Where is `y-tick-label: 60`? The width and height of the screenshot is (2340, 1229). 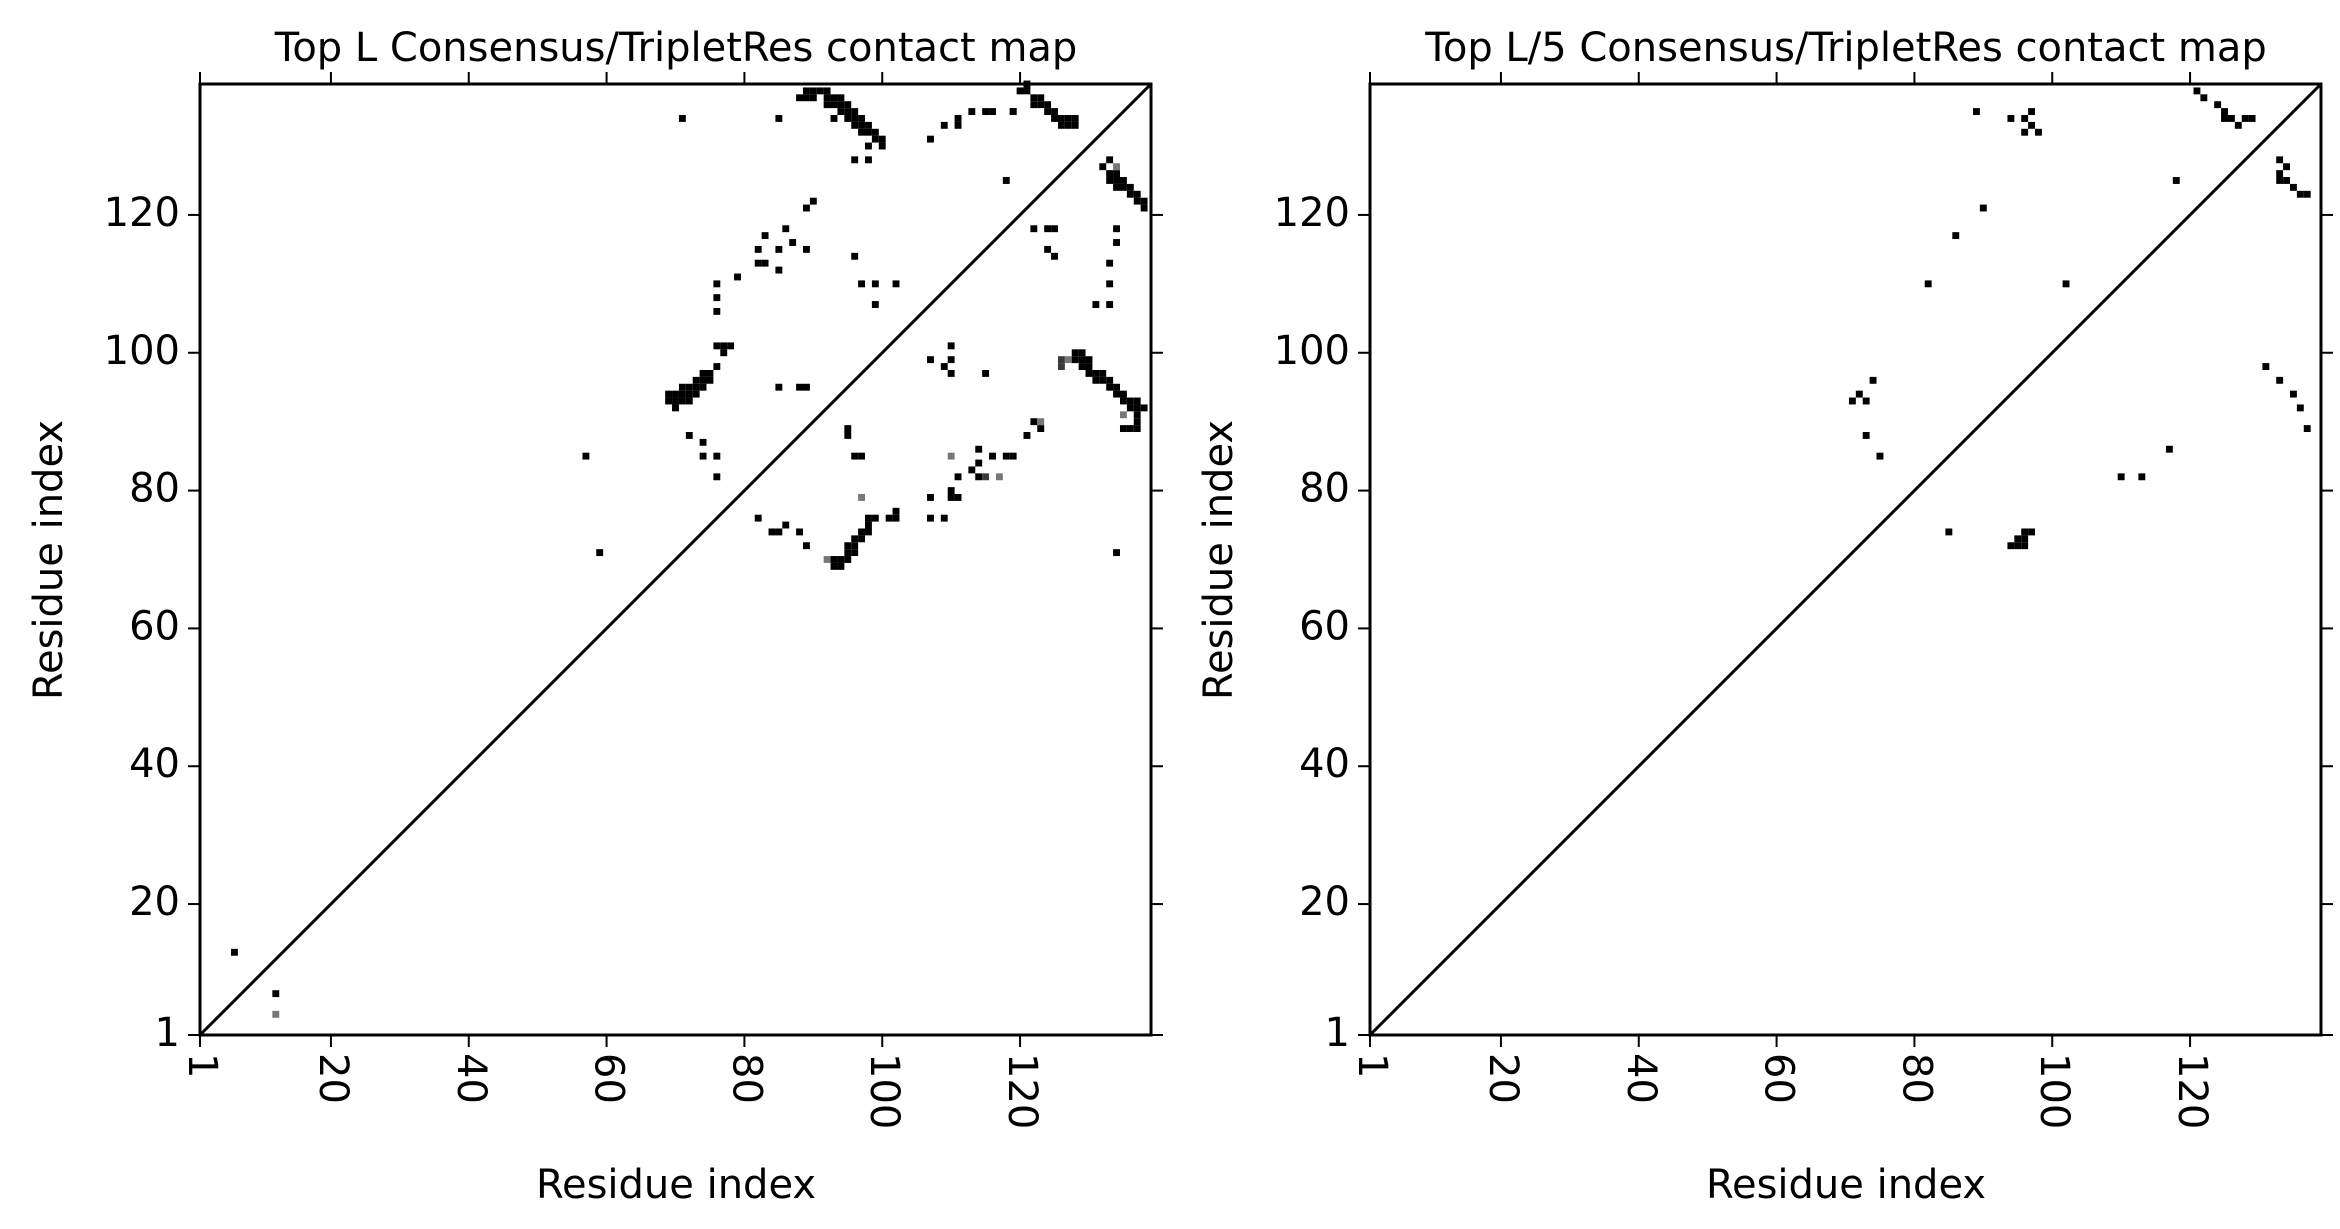 y-tick-label: 60 is located at coordinates (154, 626).